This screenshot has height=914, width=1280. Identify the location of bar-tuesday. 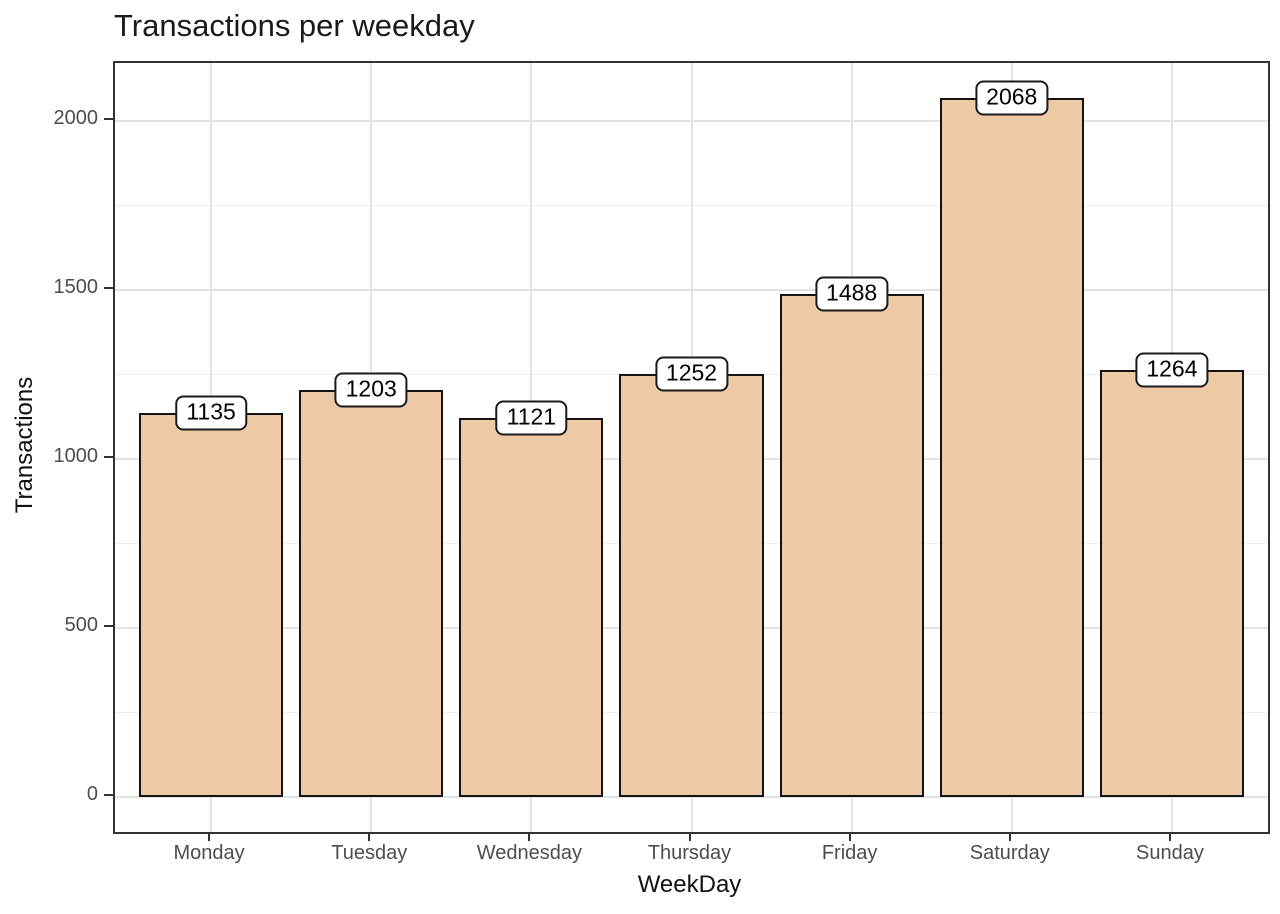
(371, 594).